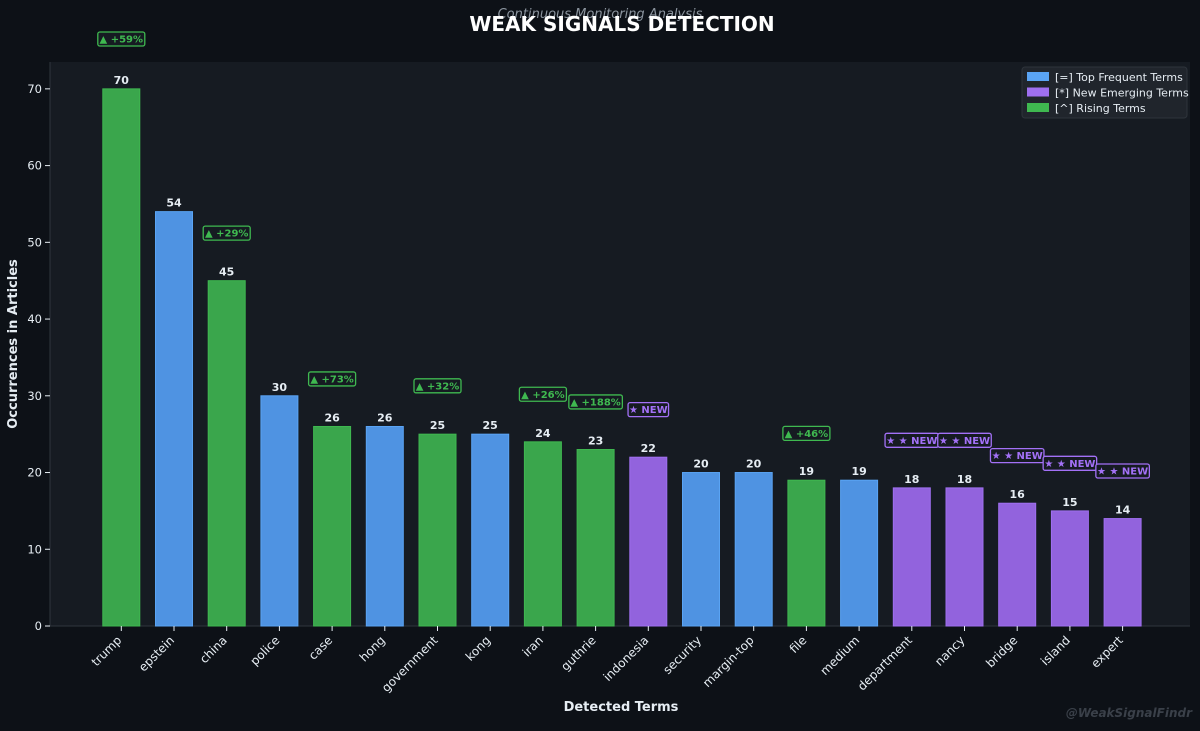 The width and height of the screenshot is (1200, 731). I want to click on y-tick-label: 50, so click(34, 242).